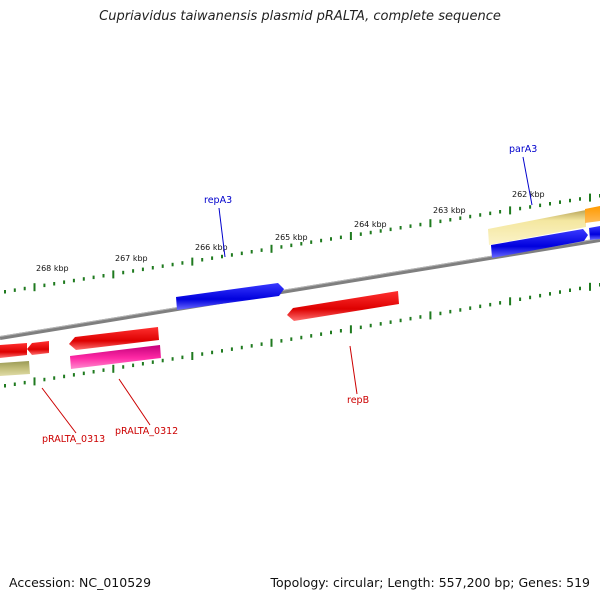 The height and width of the screenshot is (600, 600). Describe the element at coordinates (52, 268) in the screenshot. I see `scale-label-268: 268 kbp` at that location.